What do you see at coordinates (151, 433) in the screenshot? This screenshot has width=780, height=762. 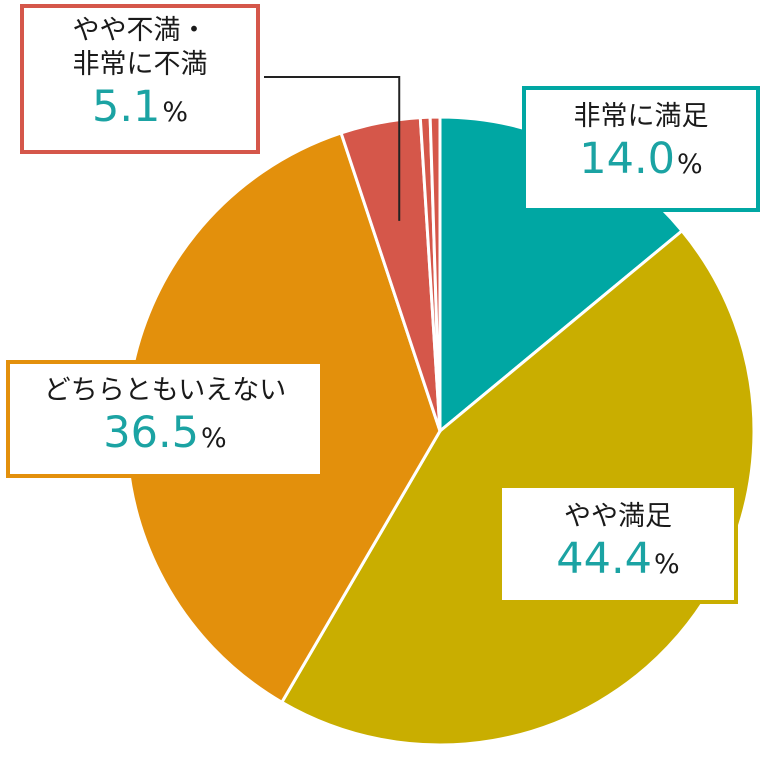 I see `slice-value-neutral: 36.5` at bounding box center [151, 433].